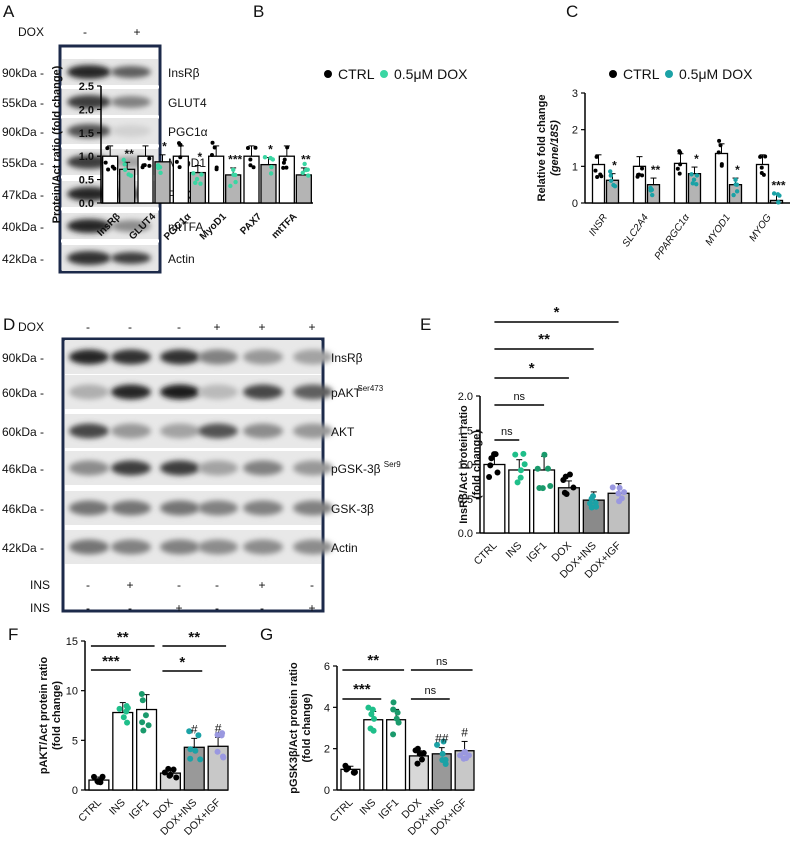  What do you see at coordinates (442, 662) in the screenshot?
I see `comparison-label: ns` at bounding box center [442, 662].